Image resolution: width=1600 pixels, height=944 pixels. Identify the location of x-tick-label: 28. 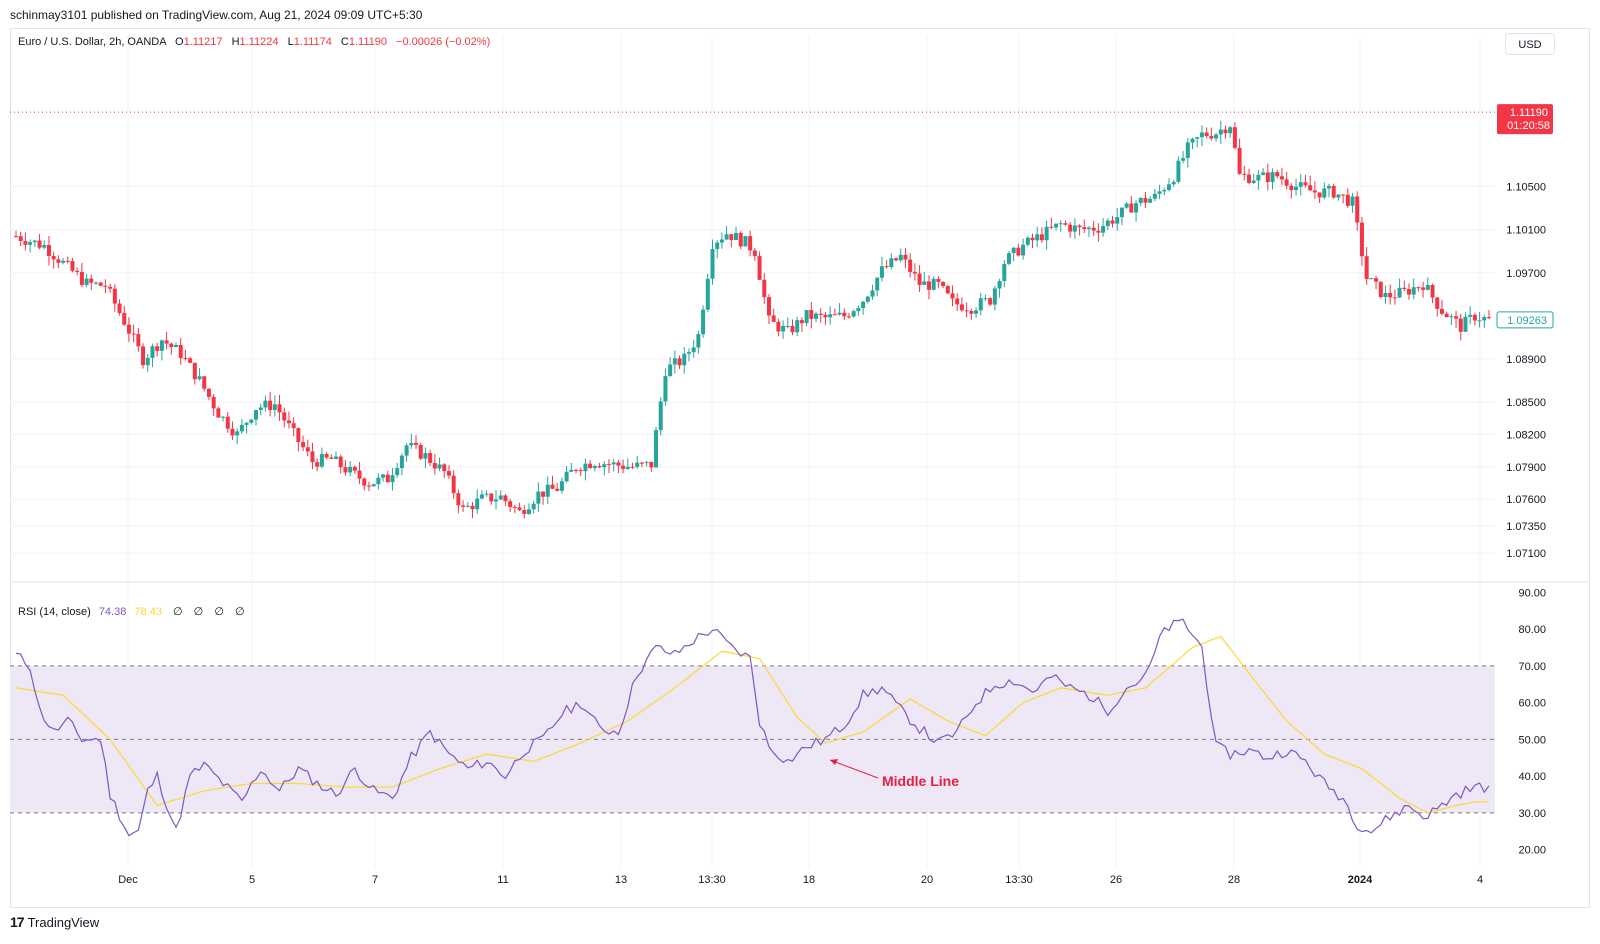
(1234, 880).